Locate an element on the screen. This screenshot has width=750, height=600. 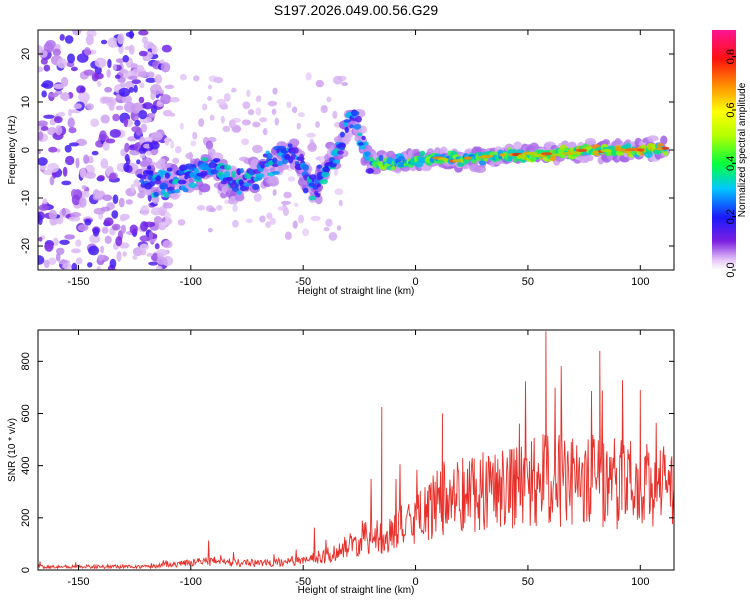
x-tick-label: 50 is located at coordinates (528, 582).